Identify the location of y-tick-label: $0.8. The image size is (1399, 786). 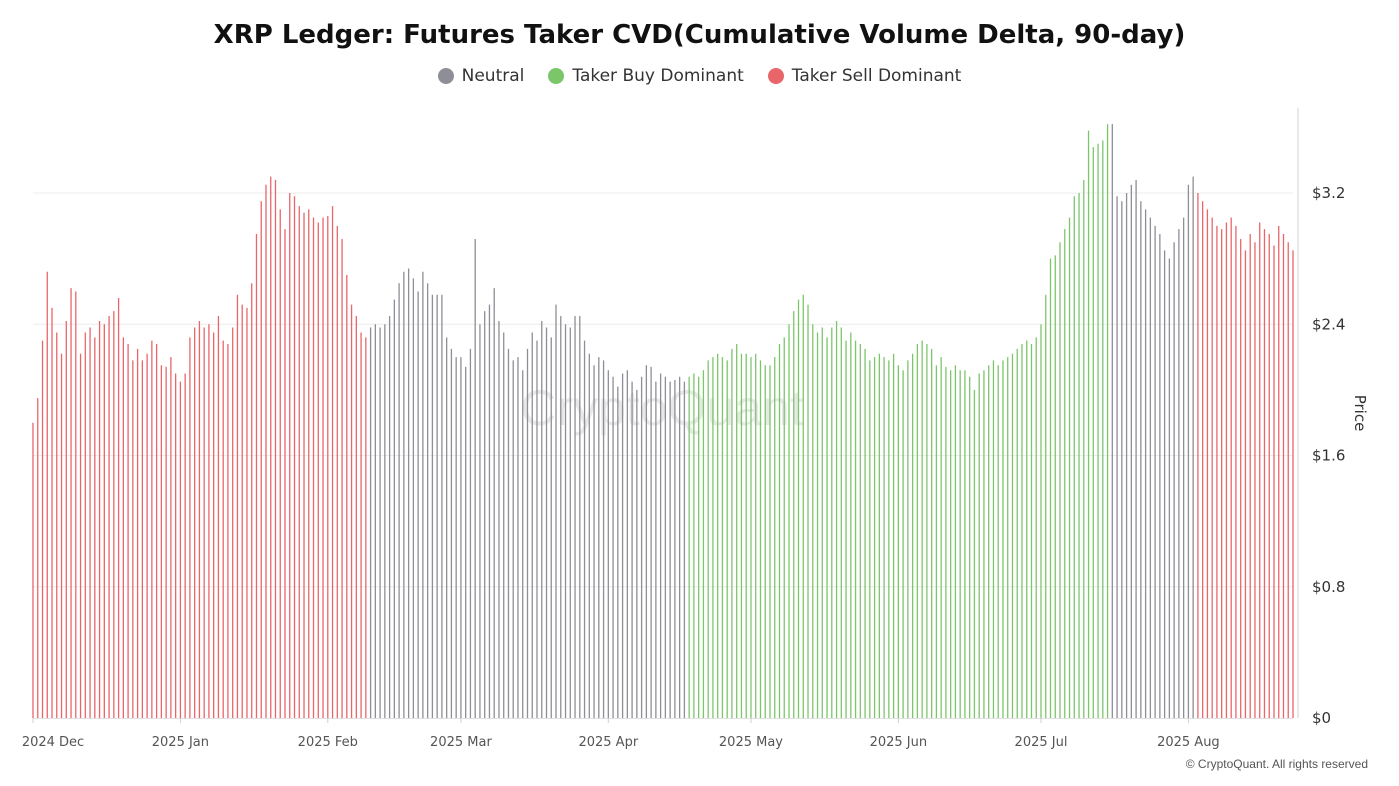
(1328, 587).